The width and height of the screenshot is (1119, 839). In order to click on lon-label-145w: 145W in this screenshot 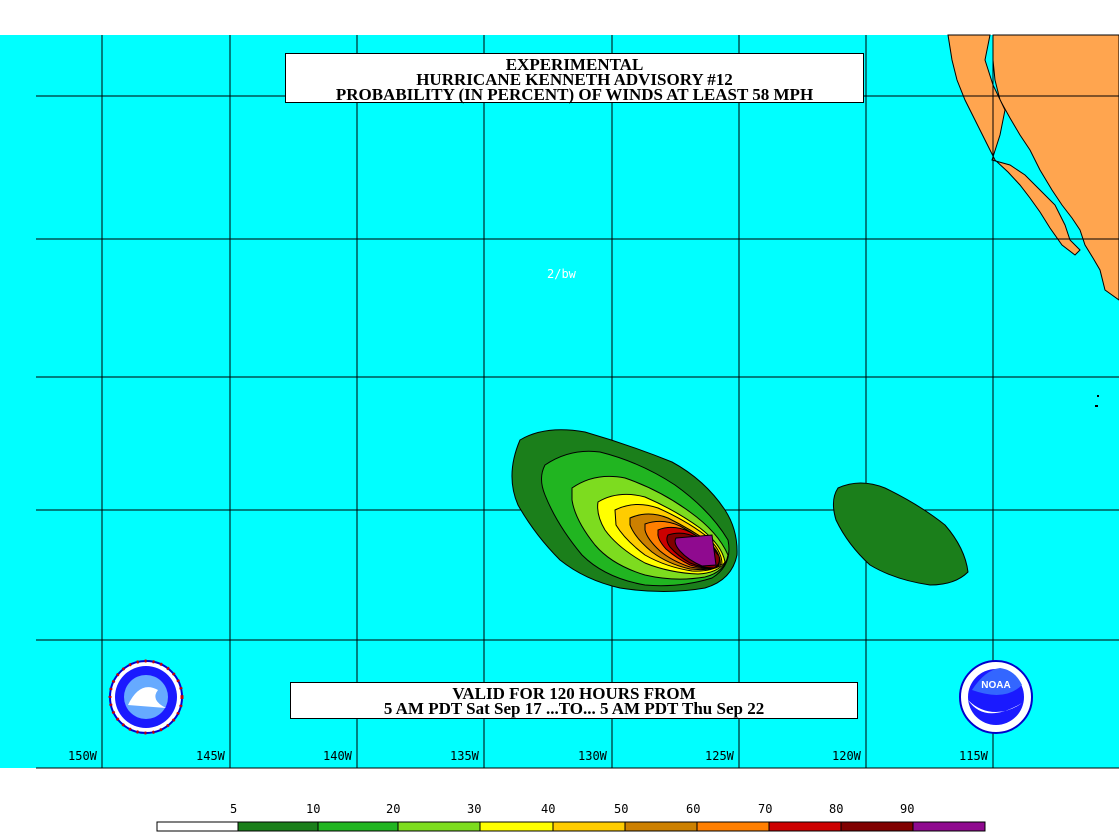, I will do `click(210, 756)`.